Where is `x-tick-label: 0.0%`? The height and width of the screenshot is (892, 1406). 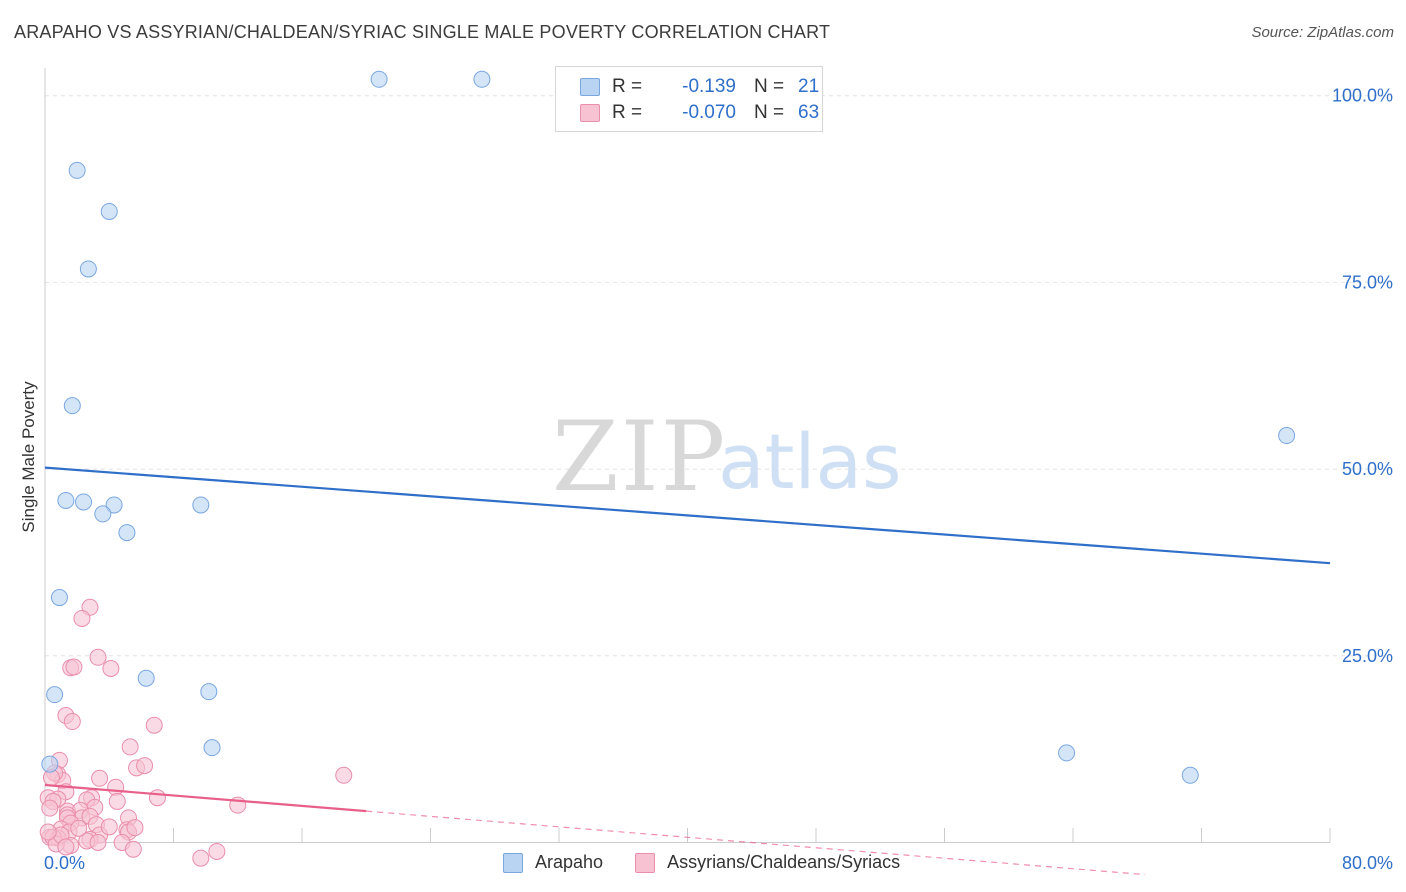 x-tick-label: 0.0% is located at coordinates (64, 863).